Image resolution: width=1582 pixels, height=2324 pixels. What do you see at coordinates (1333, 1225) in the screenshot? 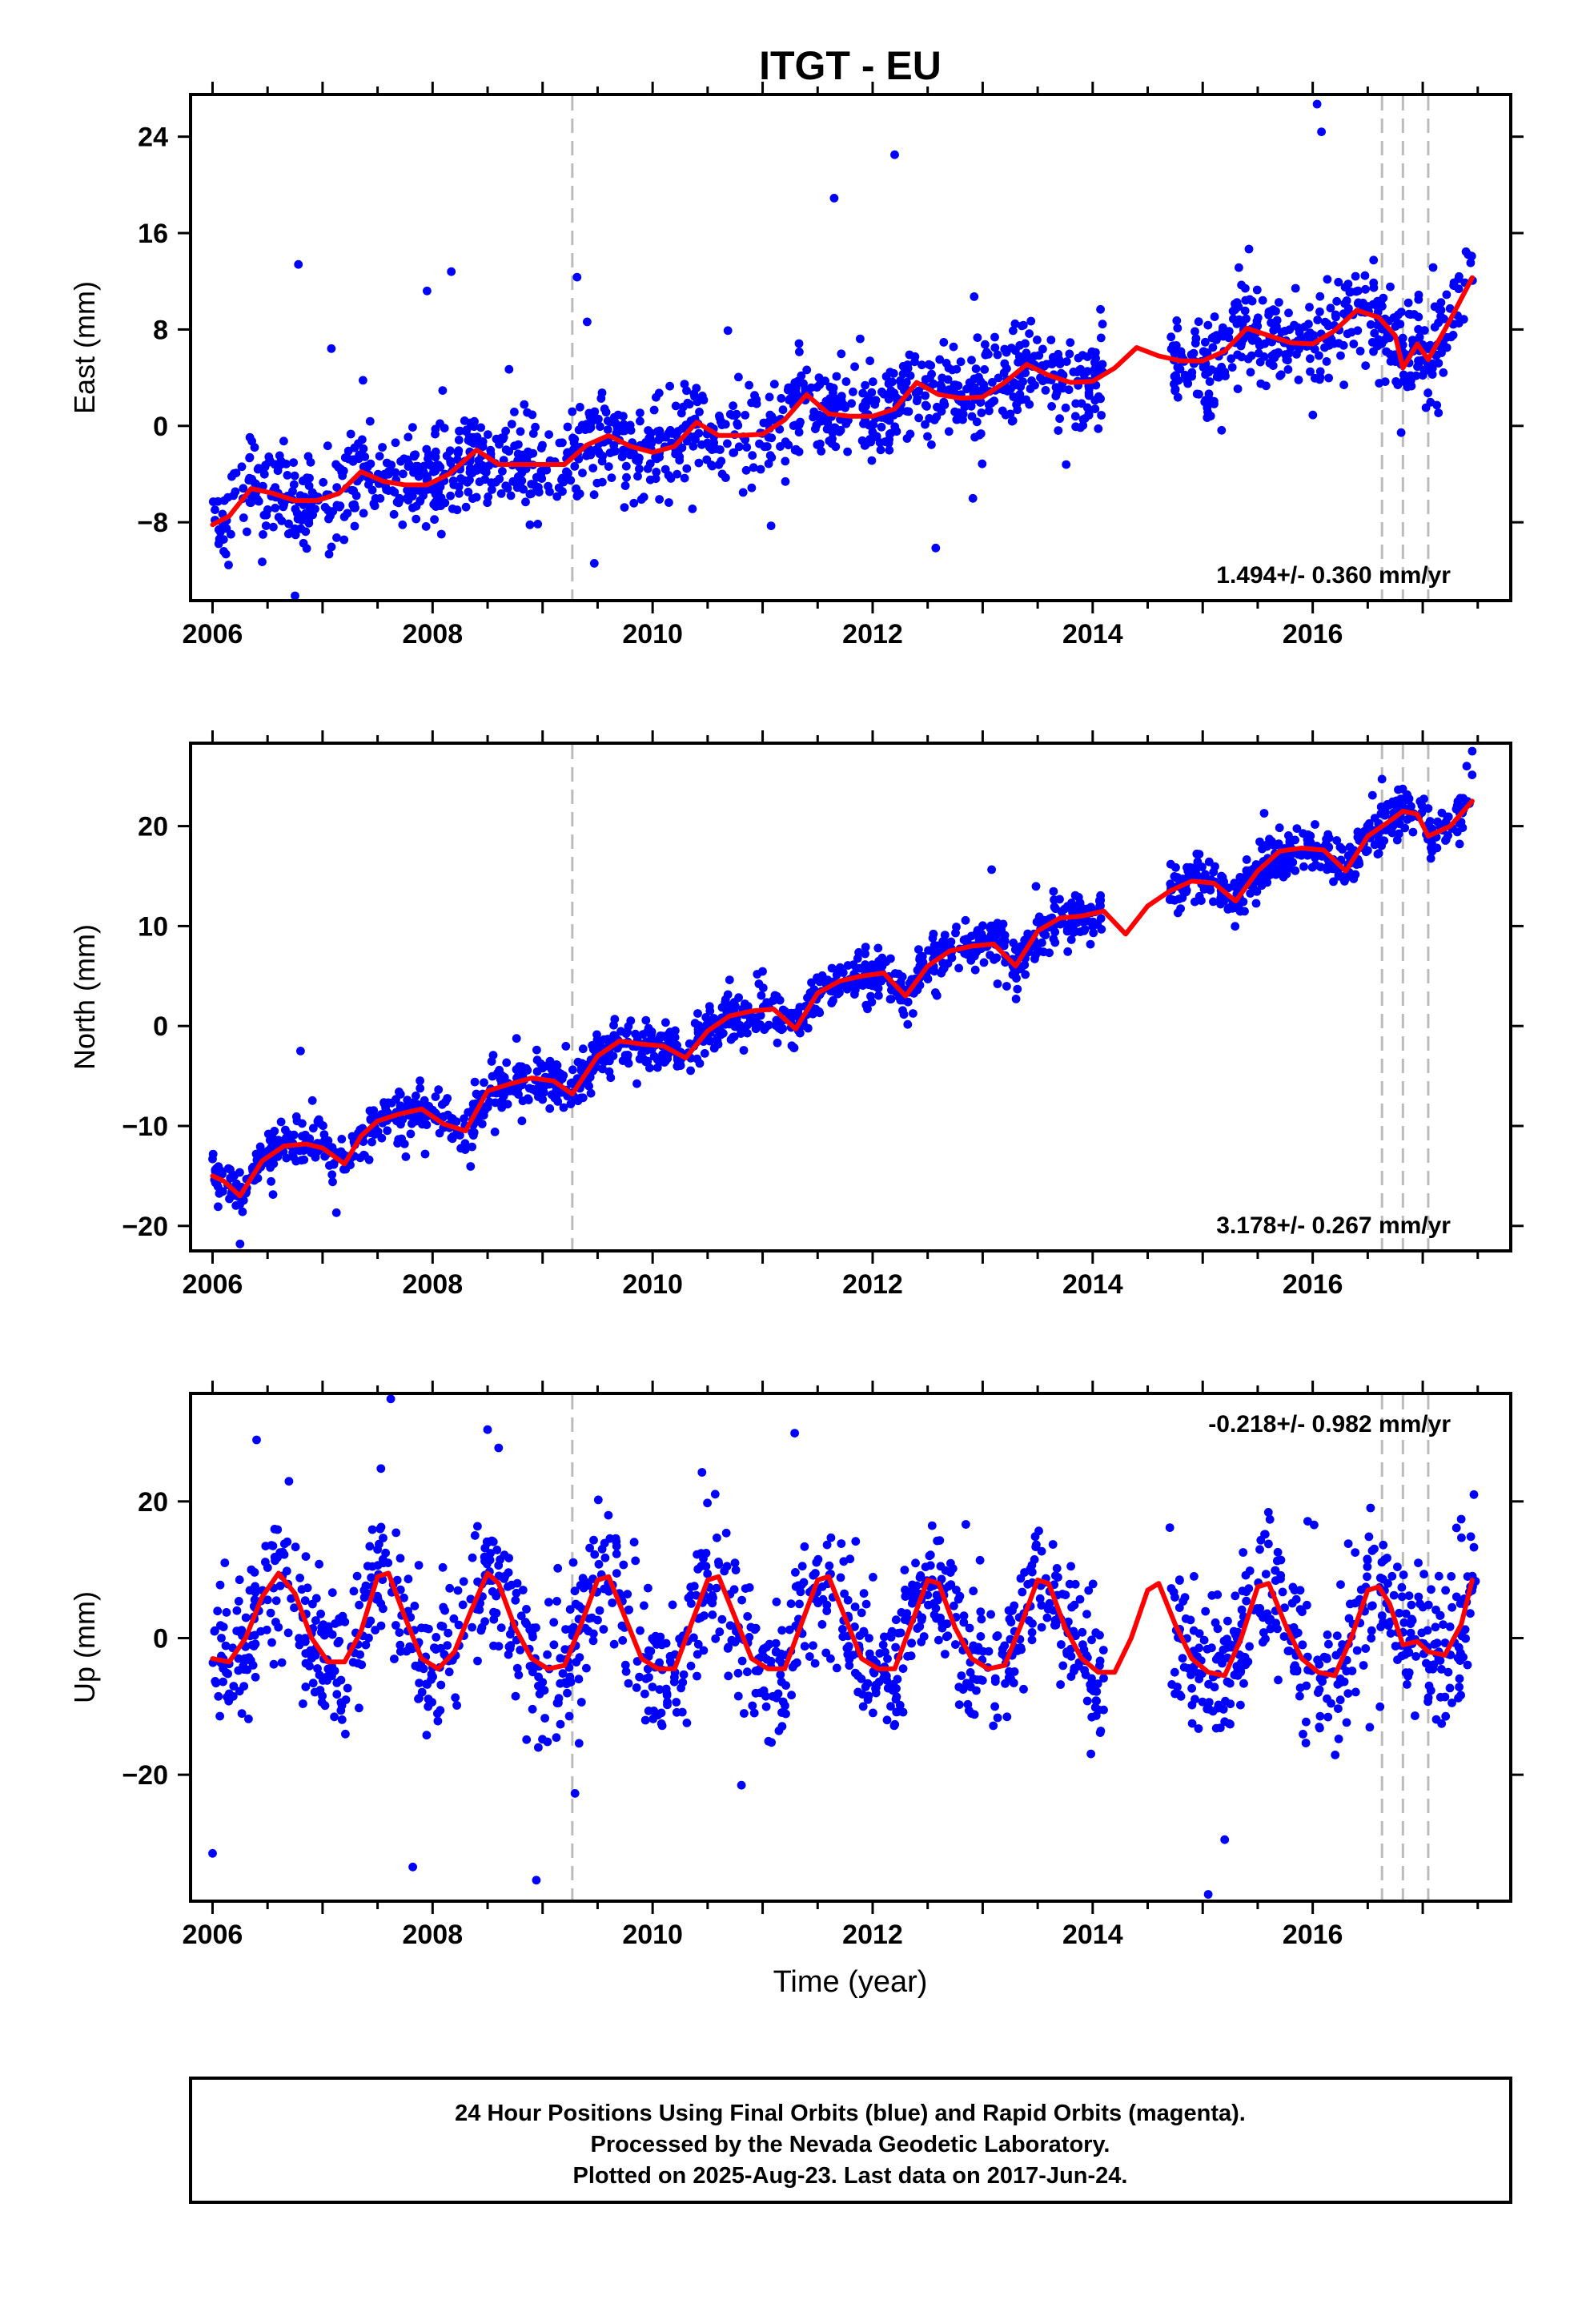
I see `rate-annotation: 3.178+/- 0.267 mm/yr` at bounding box center [1333, 1225].